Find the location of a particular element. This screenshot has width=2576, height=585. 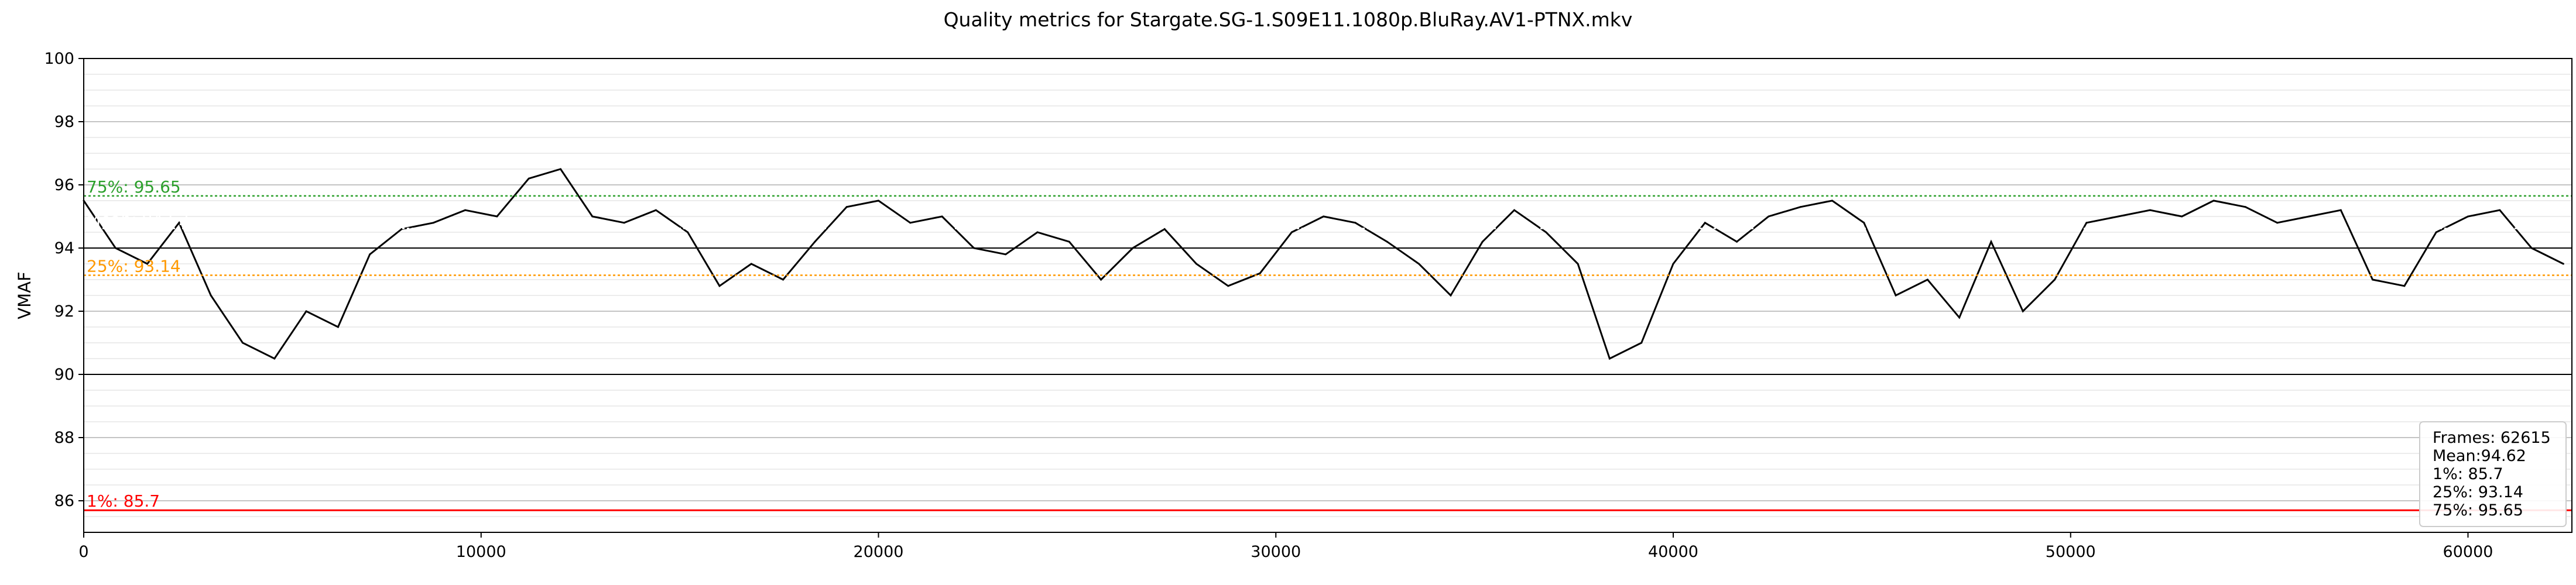

reference-line-label: 1%: 85.7 is located at coordinates (123, 501).